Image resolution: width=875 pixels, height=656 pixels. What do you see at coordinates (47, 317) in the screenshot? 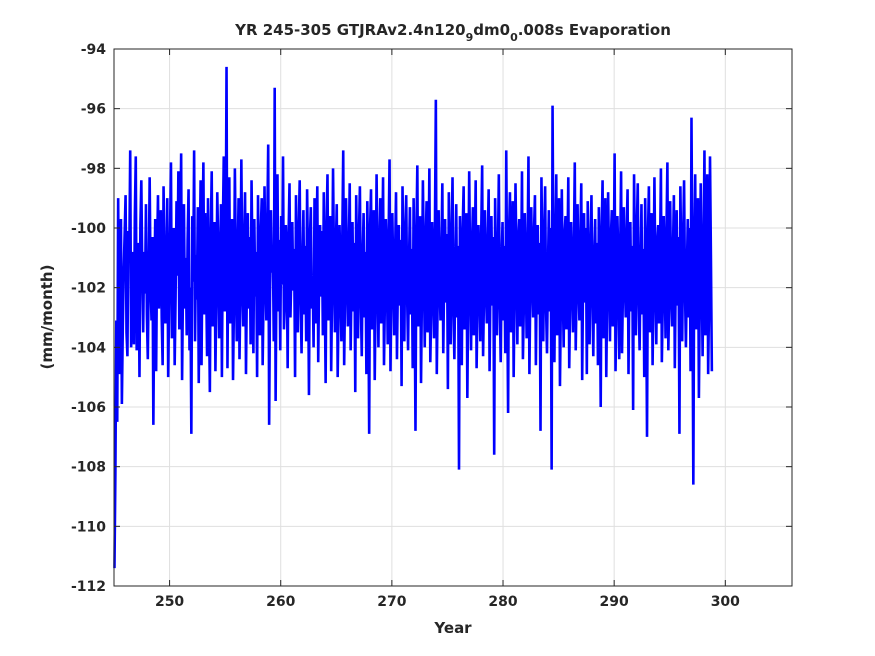
I see `y-axis-label: (mm/month)` at bounding box center [47, 317].